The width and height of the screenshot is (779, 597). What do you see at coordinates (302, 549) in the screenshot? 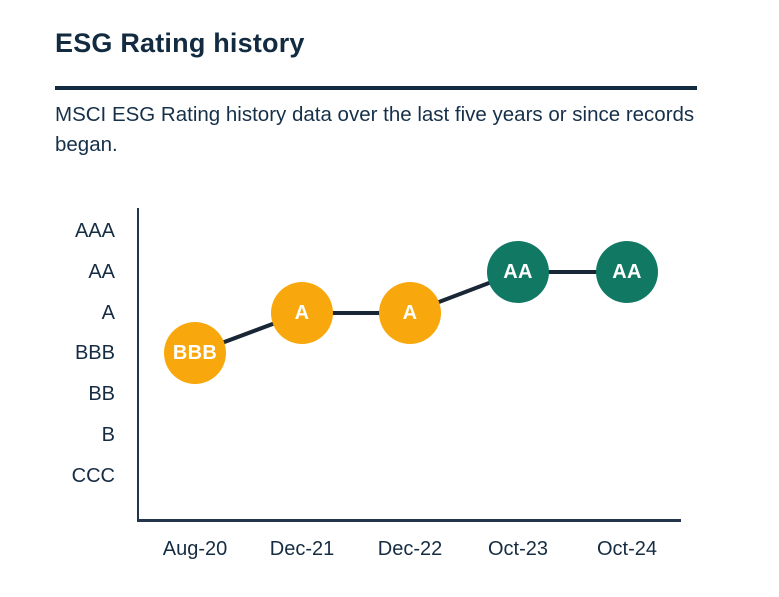
I see `x-axis-tick-label: Dec-21` at bounding box center [302, 549].